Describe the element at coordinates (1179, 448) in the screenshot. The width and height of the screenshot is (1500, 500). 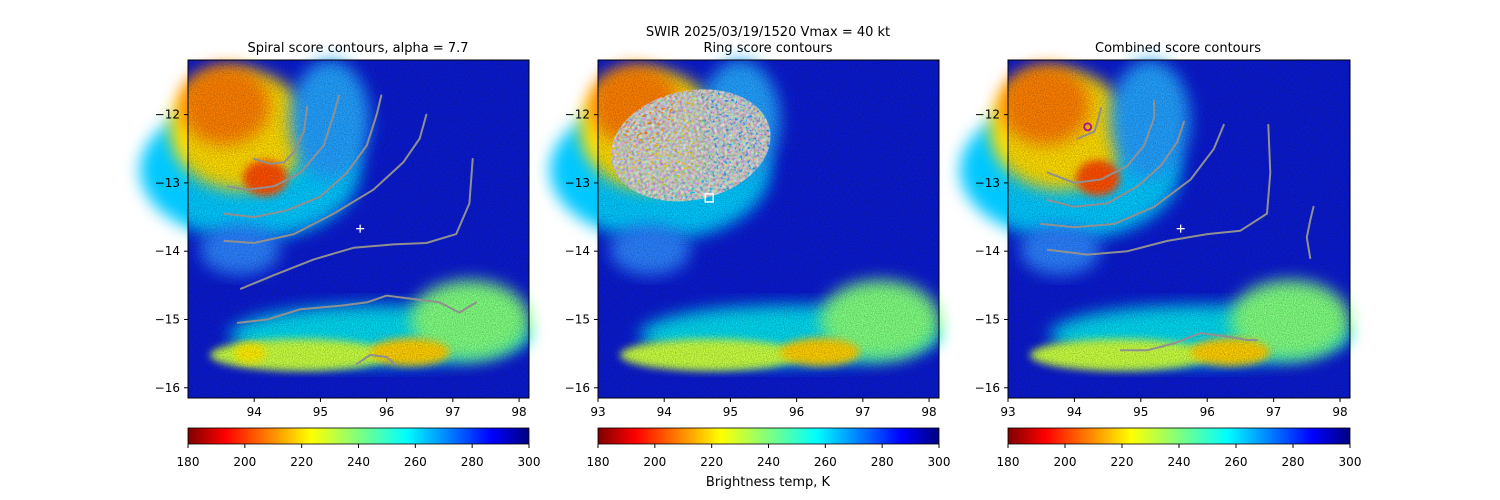
I see `colorbar-3: 180 200 220 240 260 280 300` at that location.